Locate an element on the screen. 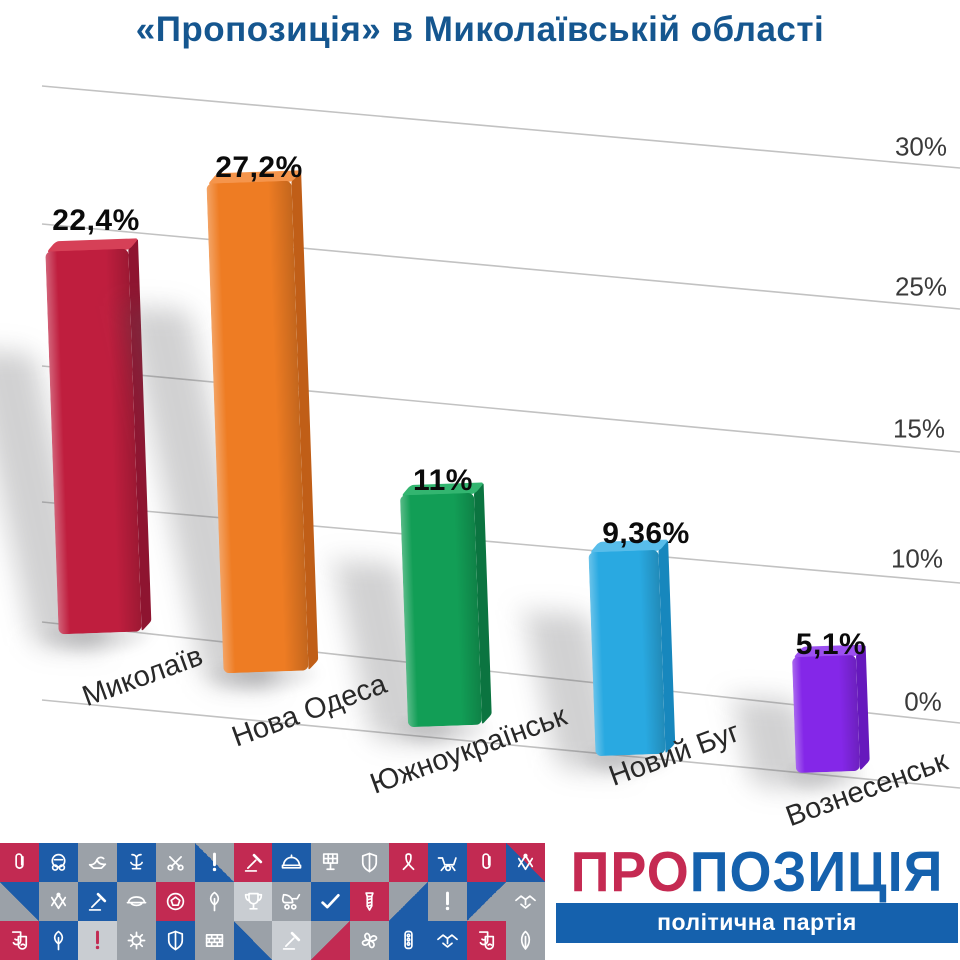 This screenshot has height=960, width=960. bar-value-label-2: 27,2% is located at coordinates (259, 167).